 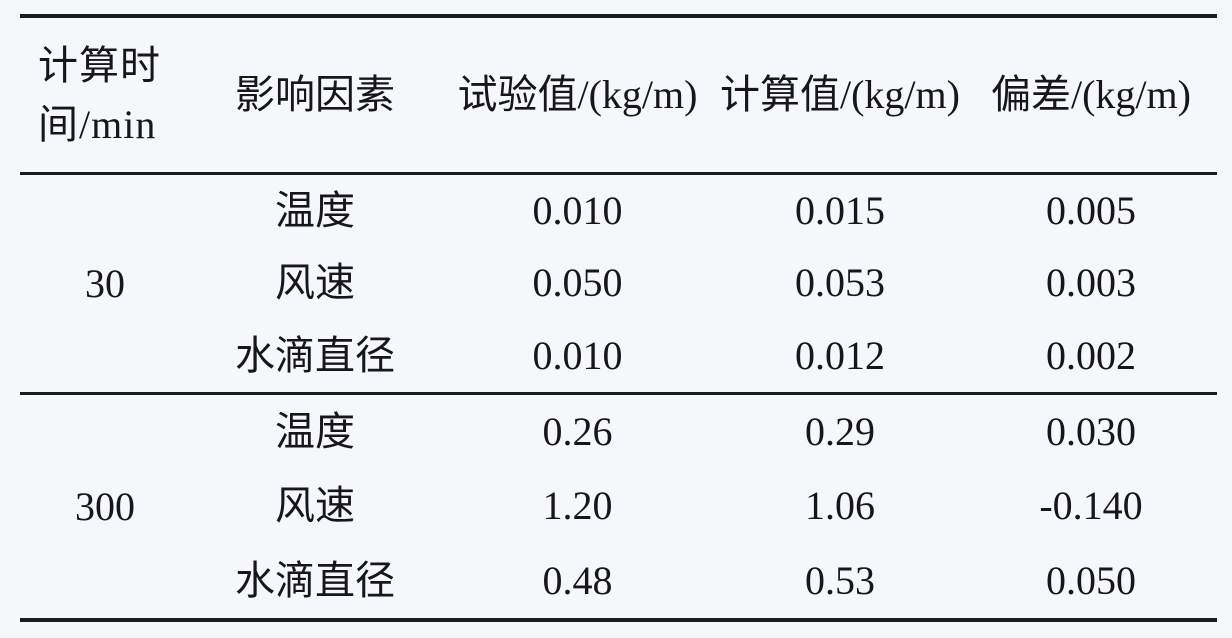 What do you see at coordinates (618, 393) in the screenshot?
I see `section-divider-rule` at bounding box center [618, 393].